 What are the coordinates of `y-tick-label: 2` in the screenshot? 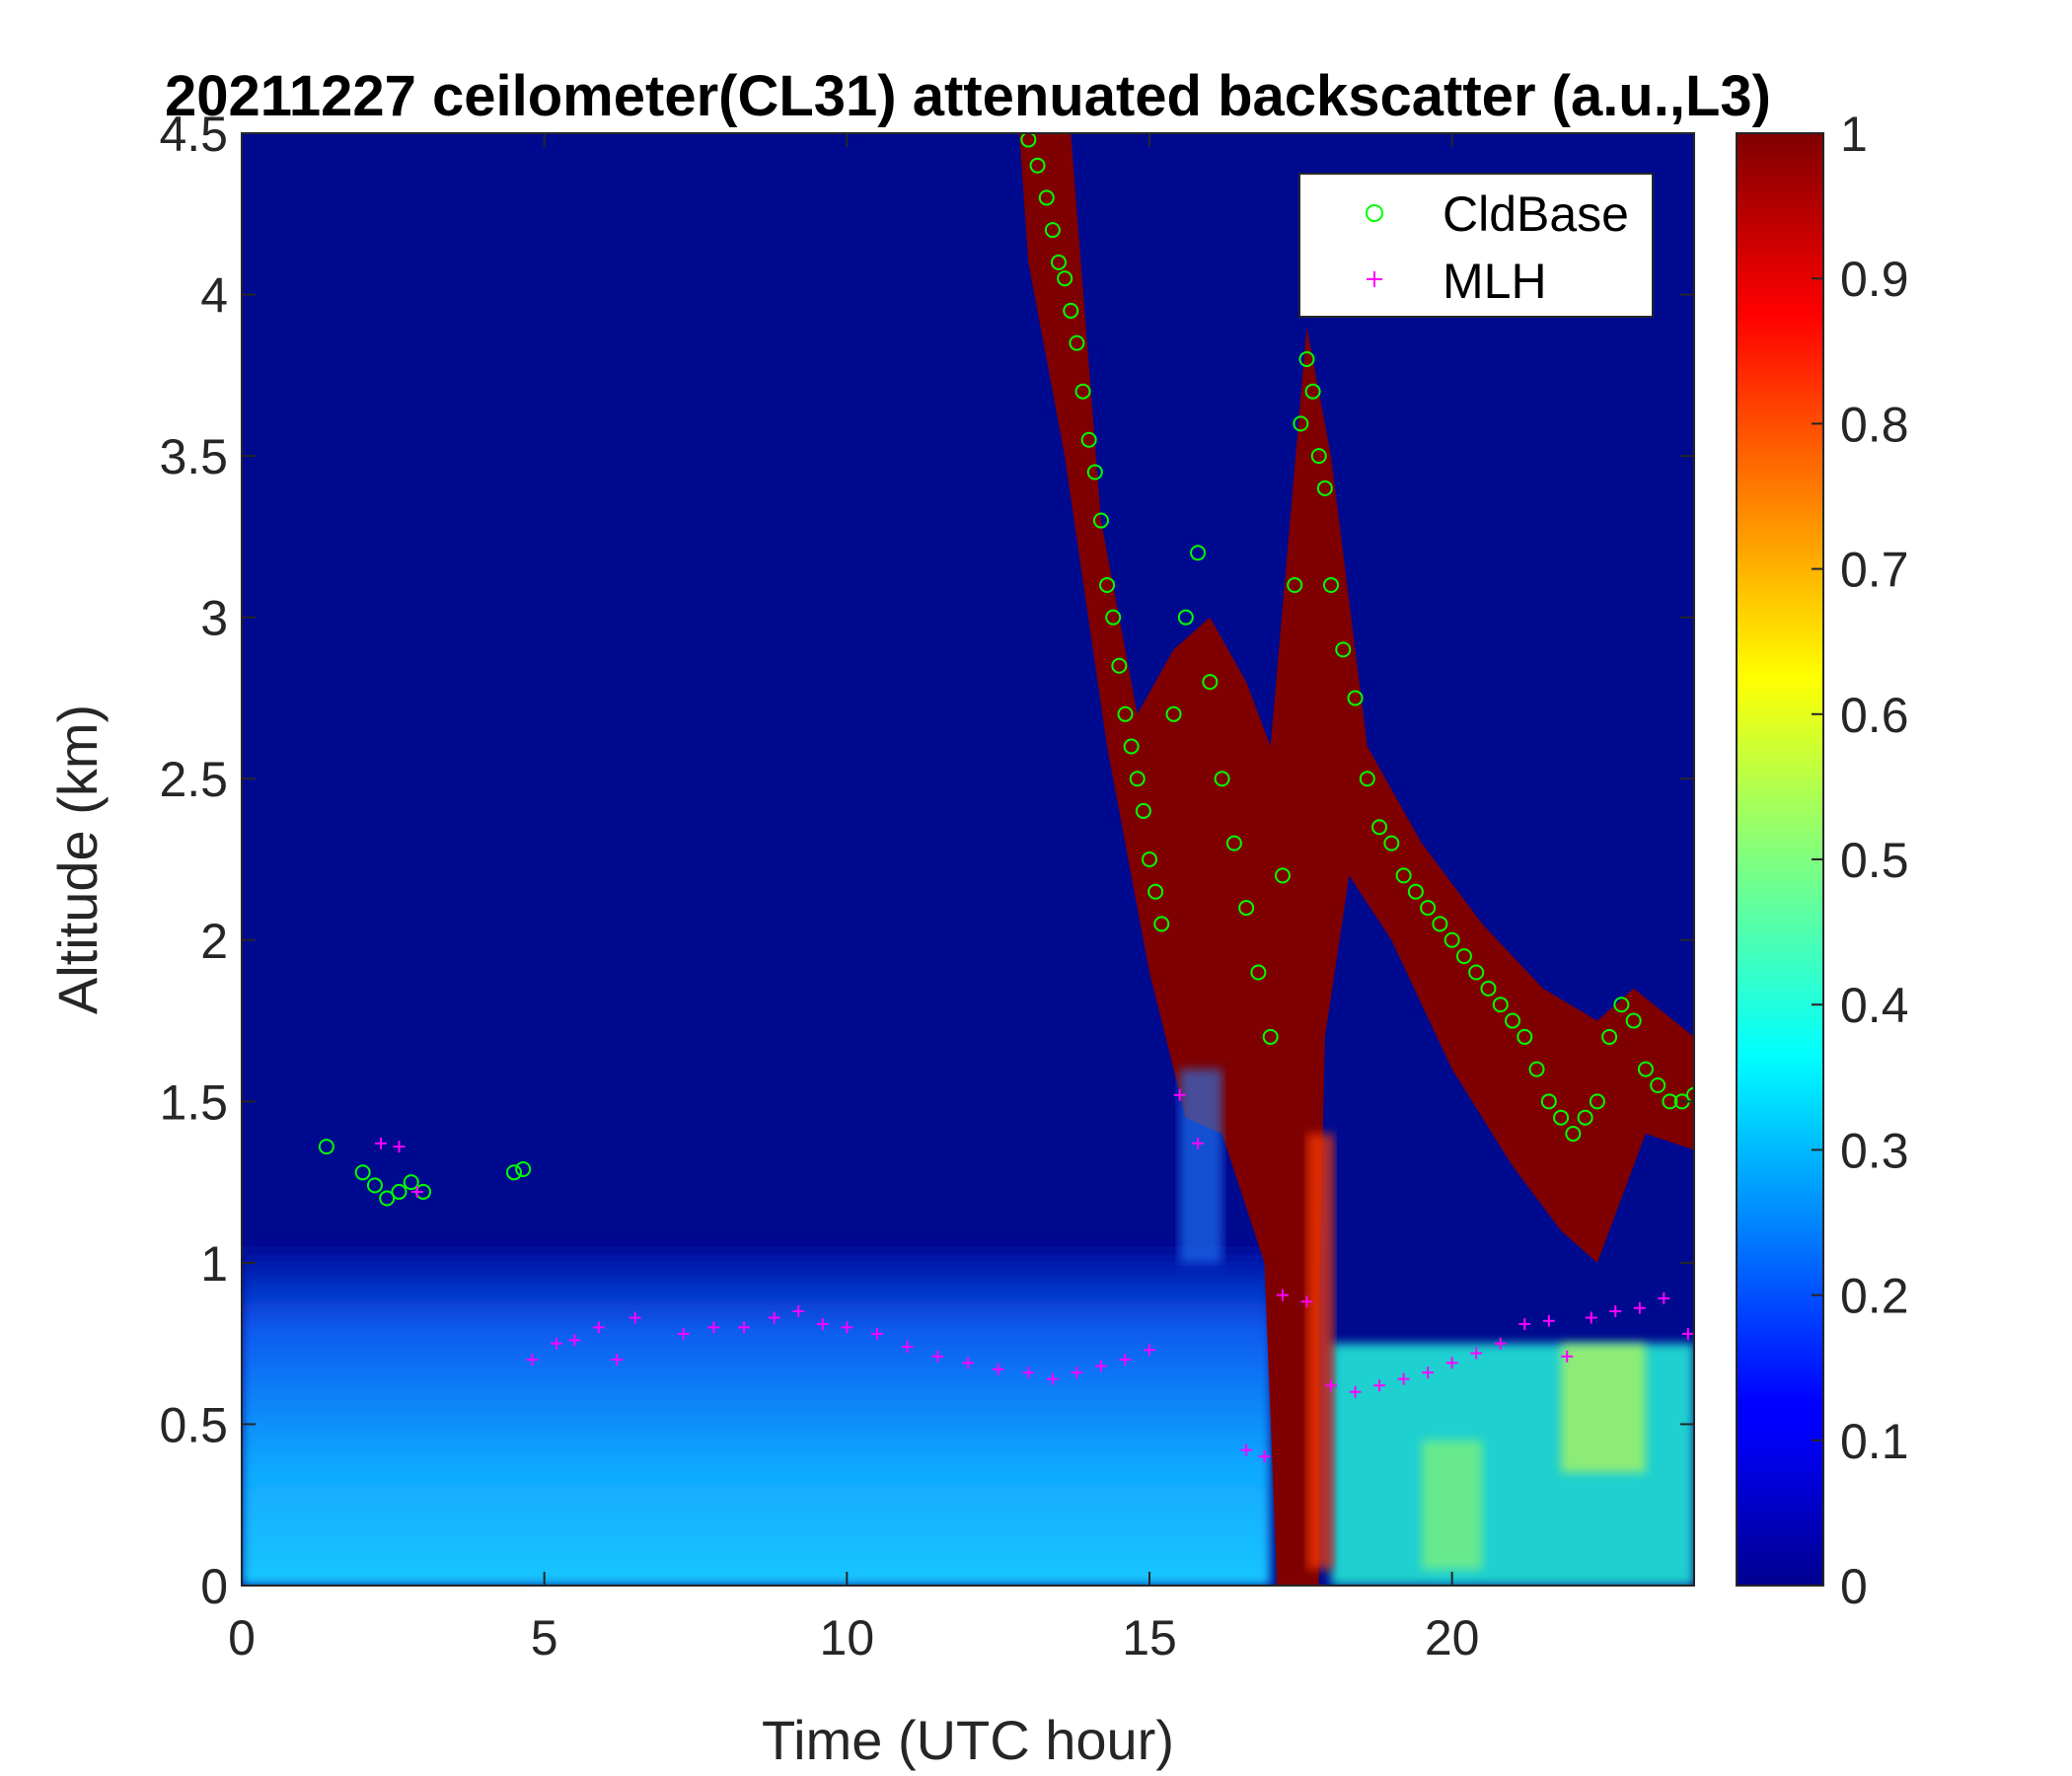 It's located at (214, 942).